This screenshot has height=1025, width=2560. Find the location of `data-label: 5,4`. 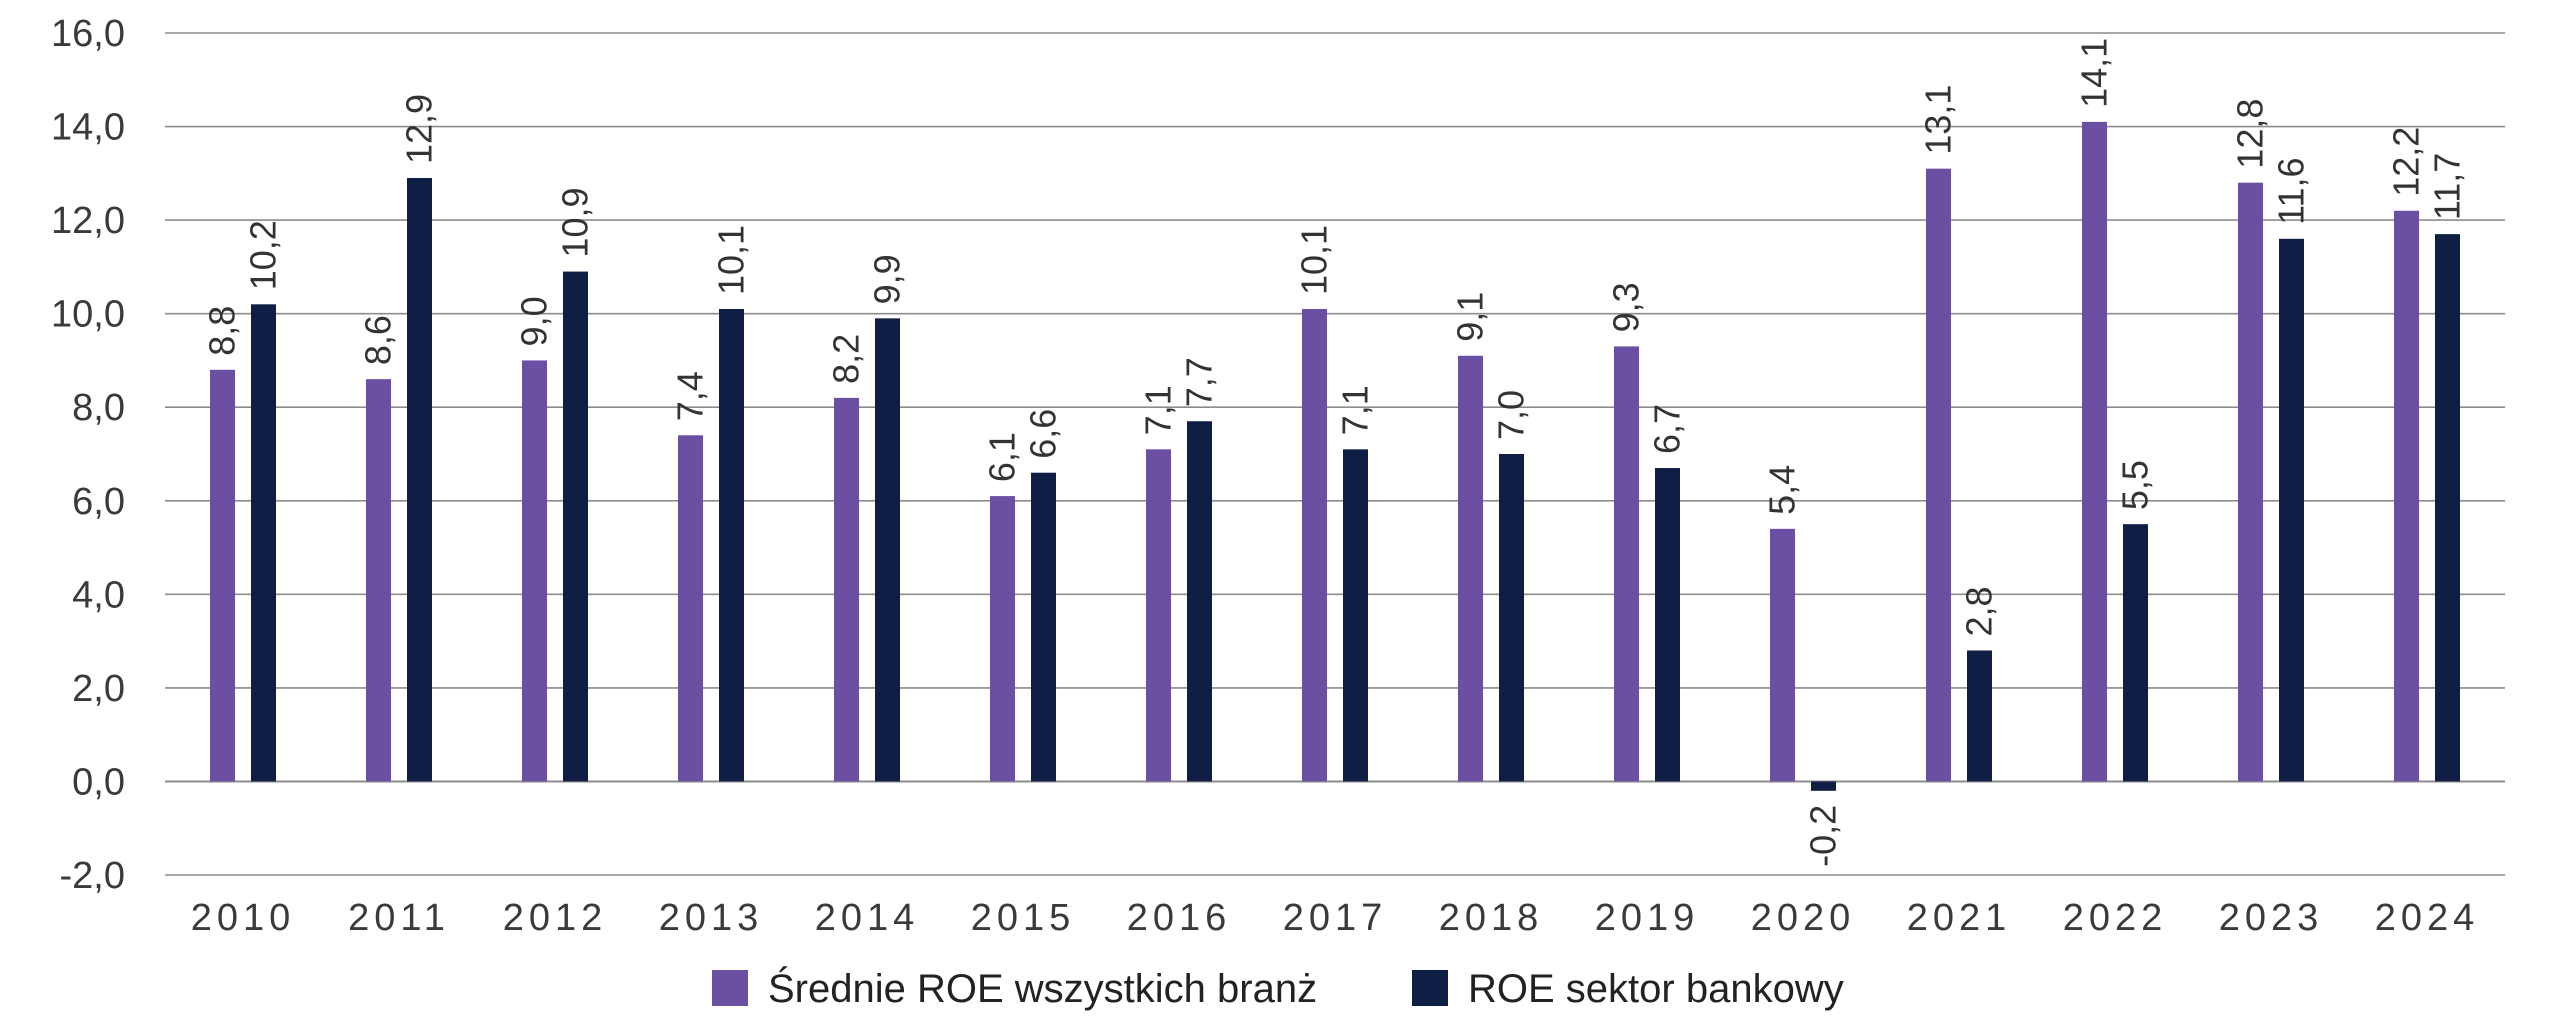

data-label: 5,4 is located at coordinates (1782, 490).